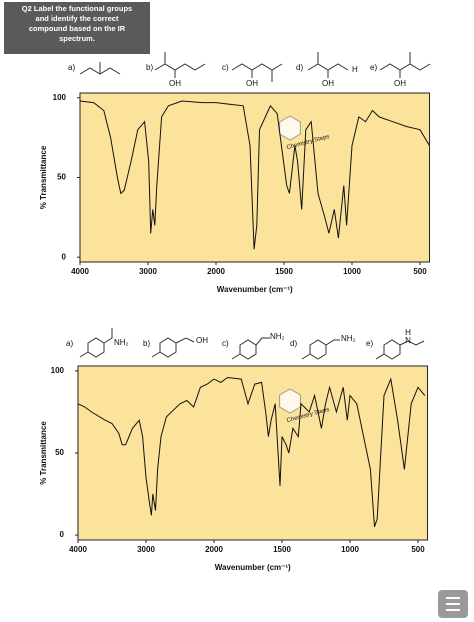 This screenshot has width=474, height=622. Describe the element at coordinates (408, 340) in the screenshot. I see `group-label: N` at that location.